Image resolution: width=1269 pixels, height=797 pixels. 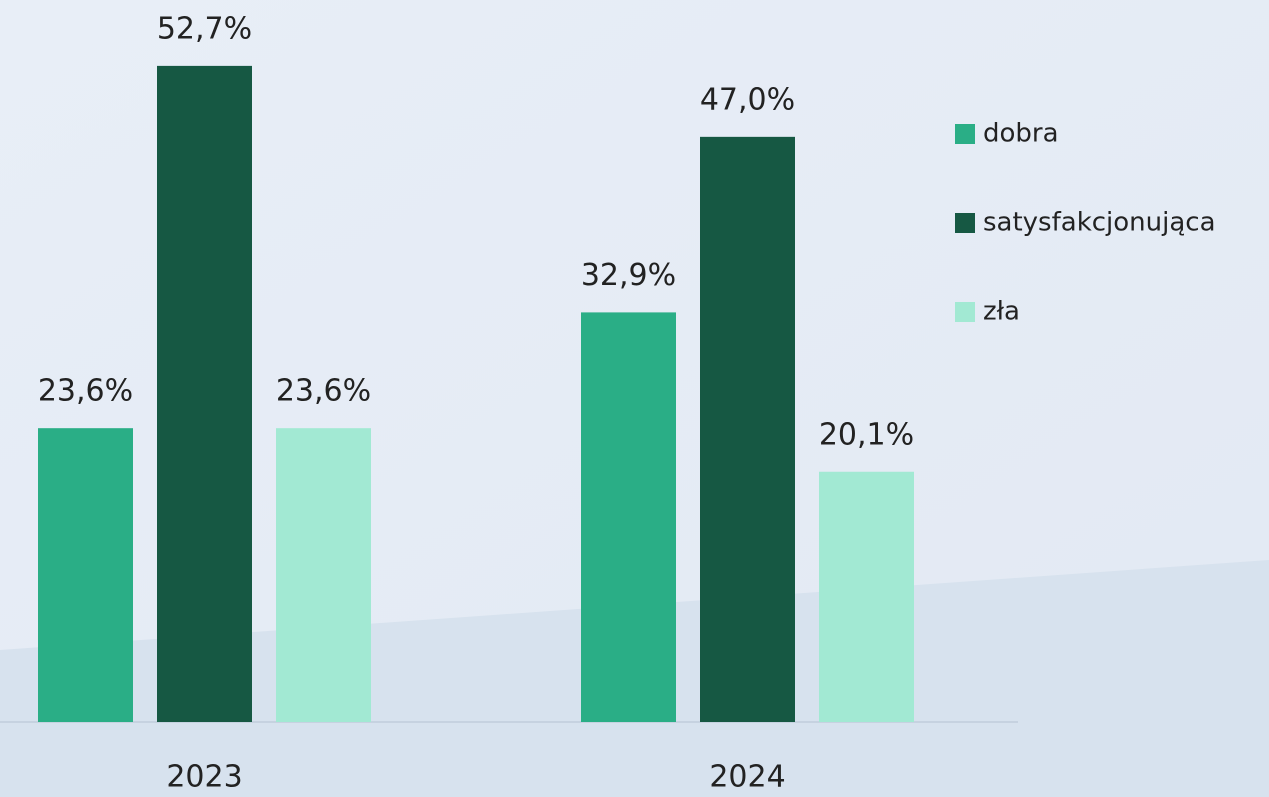 What do you see at coordinates (1001, 312) in the screenshot?
I see `legend-label: zła` at bounding box center [1001, 312].